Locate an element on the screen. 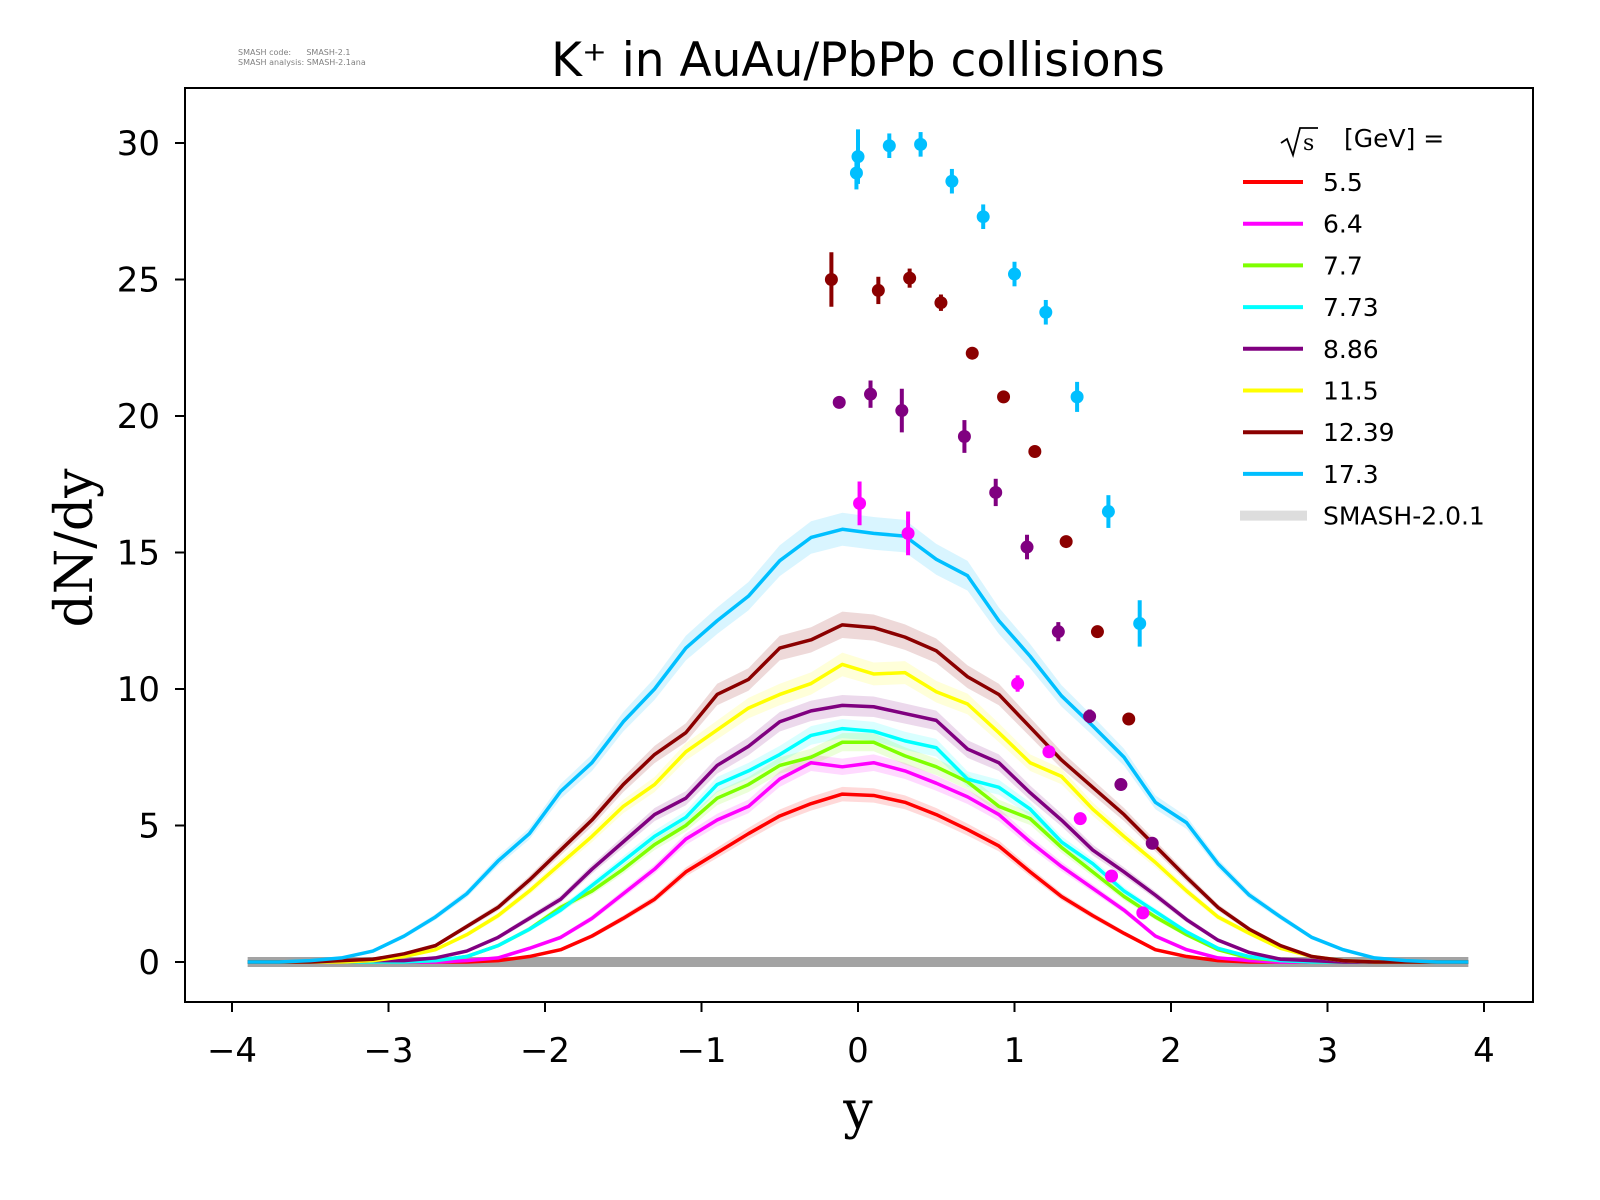 The image size is (1600, 1200). x-tick-label: −1 is located at coordinates (701, 1051).